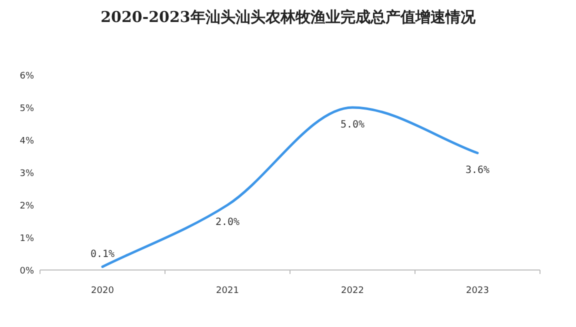  Describe the element at coordinates (27, 77) in the screenshot. I see `y-tick-label: 6%` at that location.